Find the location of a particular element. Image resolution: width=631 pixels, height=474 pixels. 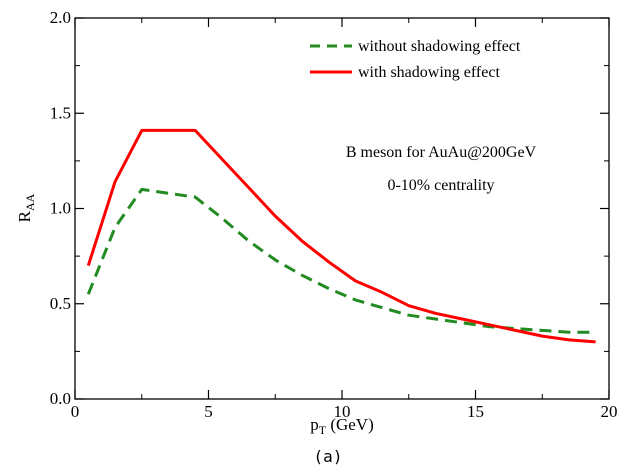

y-tick-label: 1.0 is located at coordinates (60, 208).